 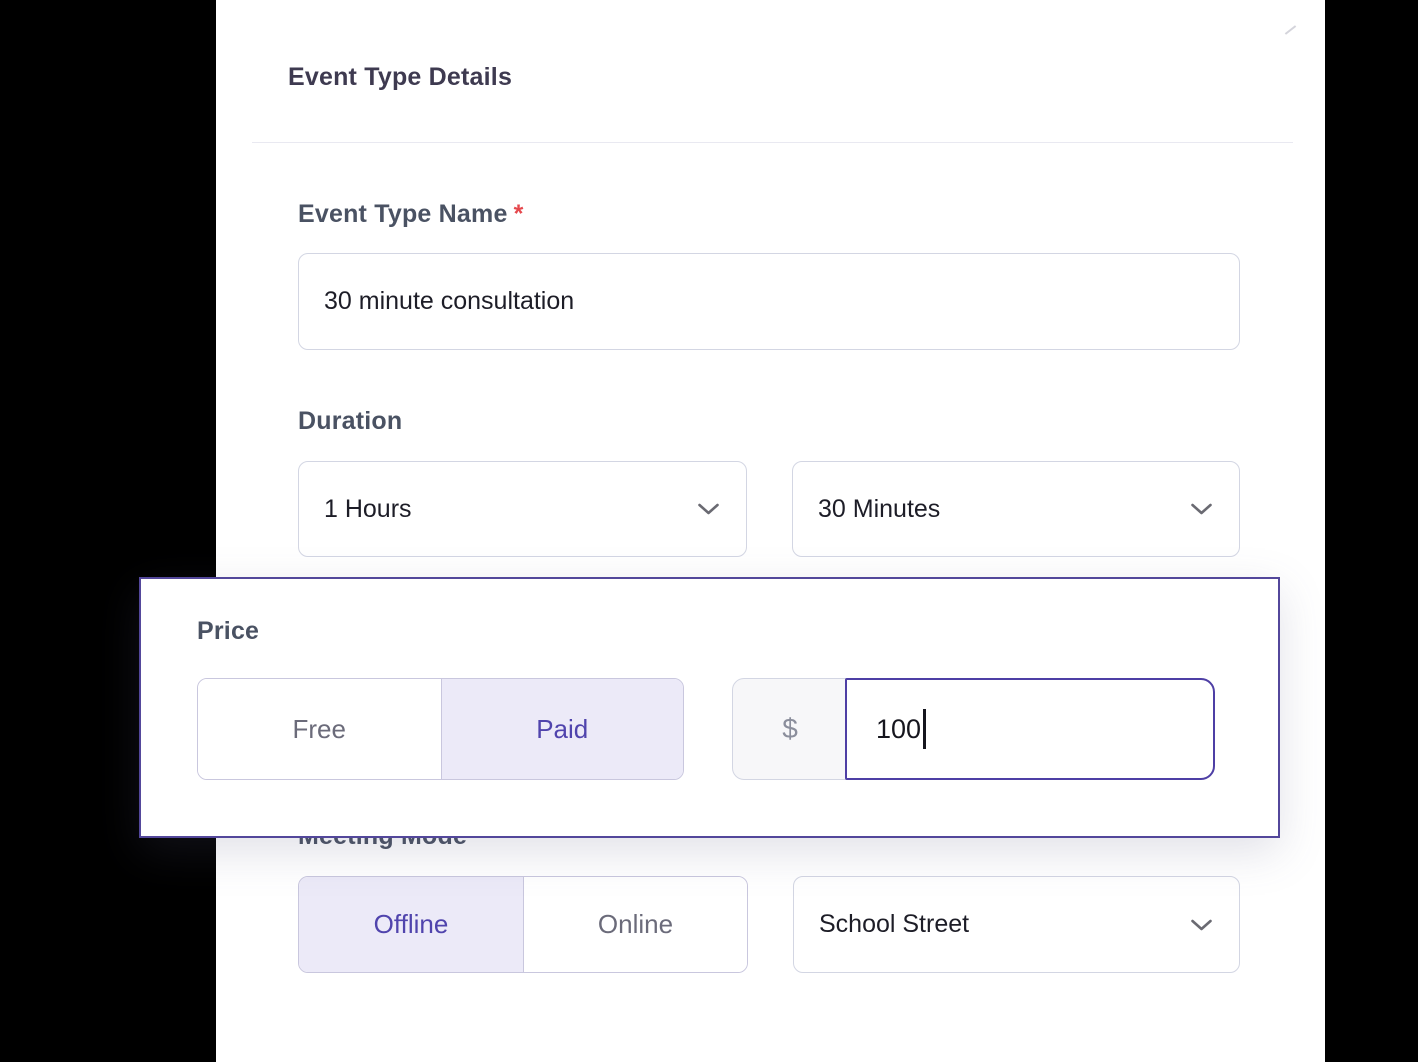 What do you see at coordinates (879, 508) in the screenshot?
I see `duration-minutes-value: 30 Minutes` at bounding box center [879, 508].